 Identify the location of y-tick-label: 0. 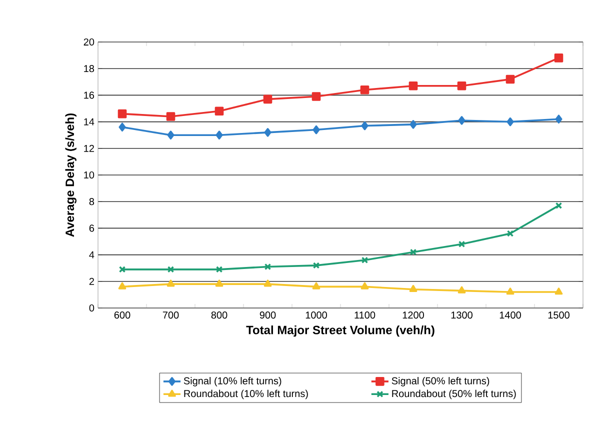
(91, 308).